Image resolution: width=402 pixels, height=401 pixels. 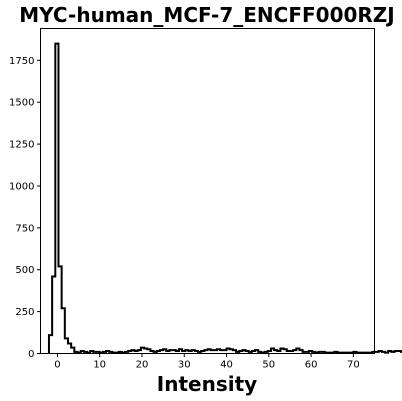 What do you see at coordinates (353, 365) in the screenshot?
I see `x-tick-label: 70` at bounding box center [353, 365].